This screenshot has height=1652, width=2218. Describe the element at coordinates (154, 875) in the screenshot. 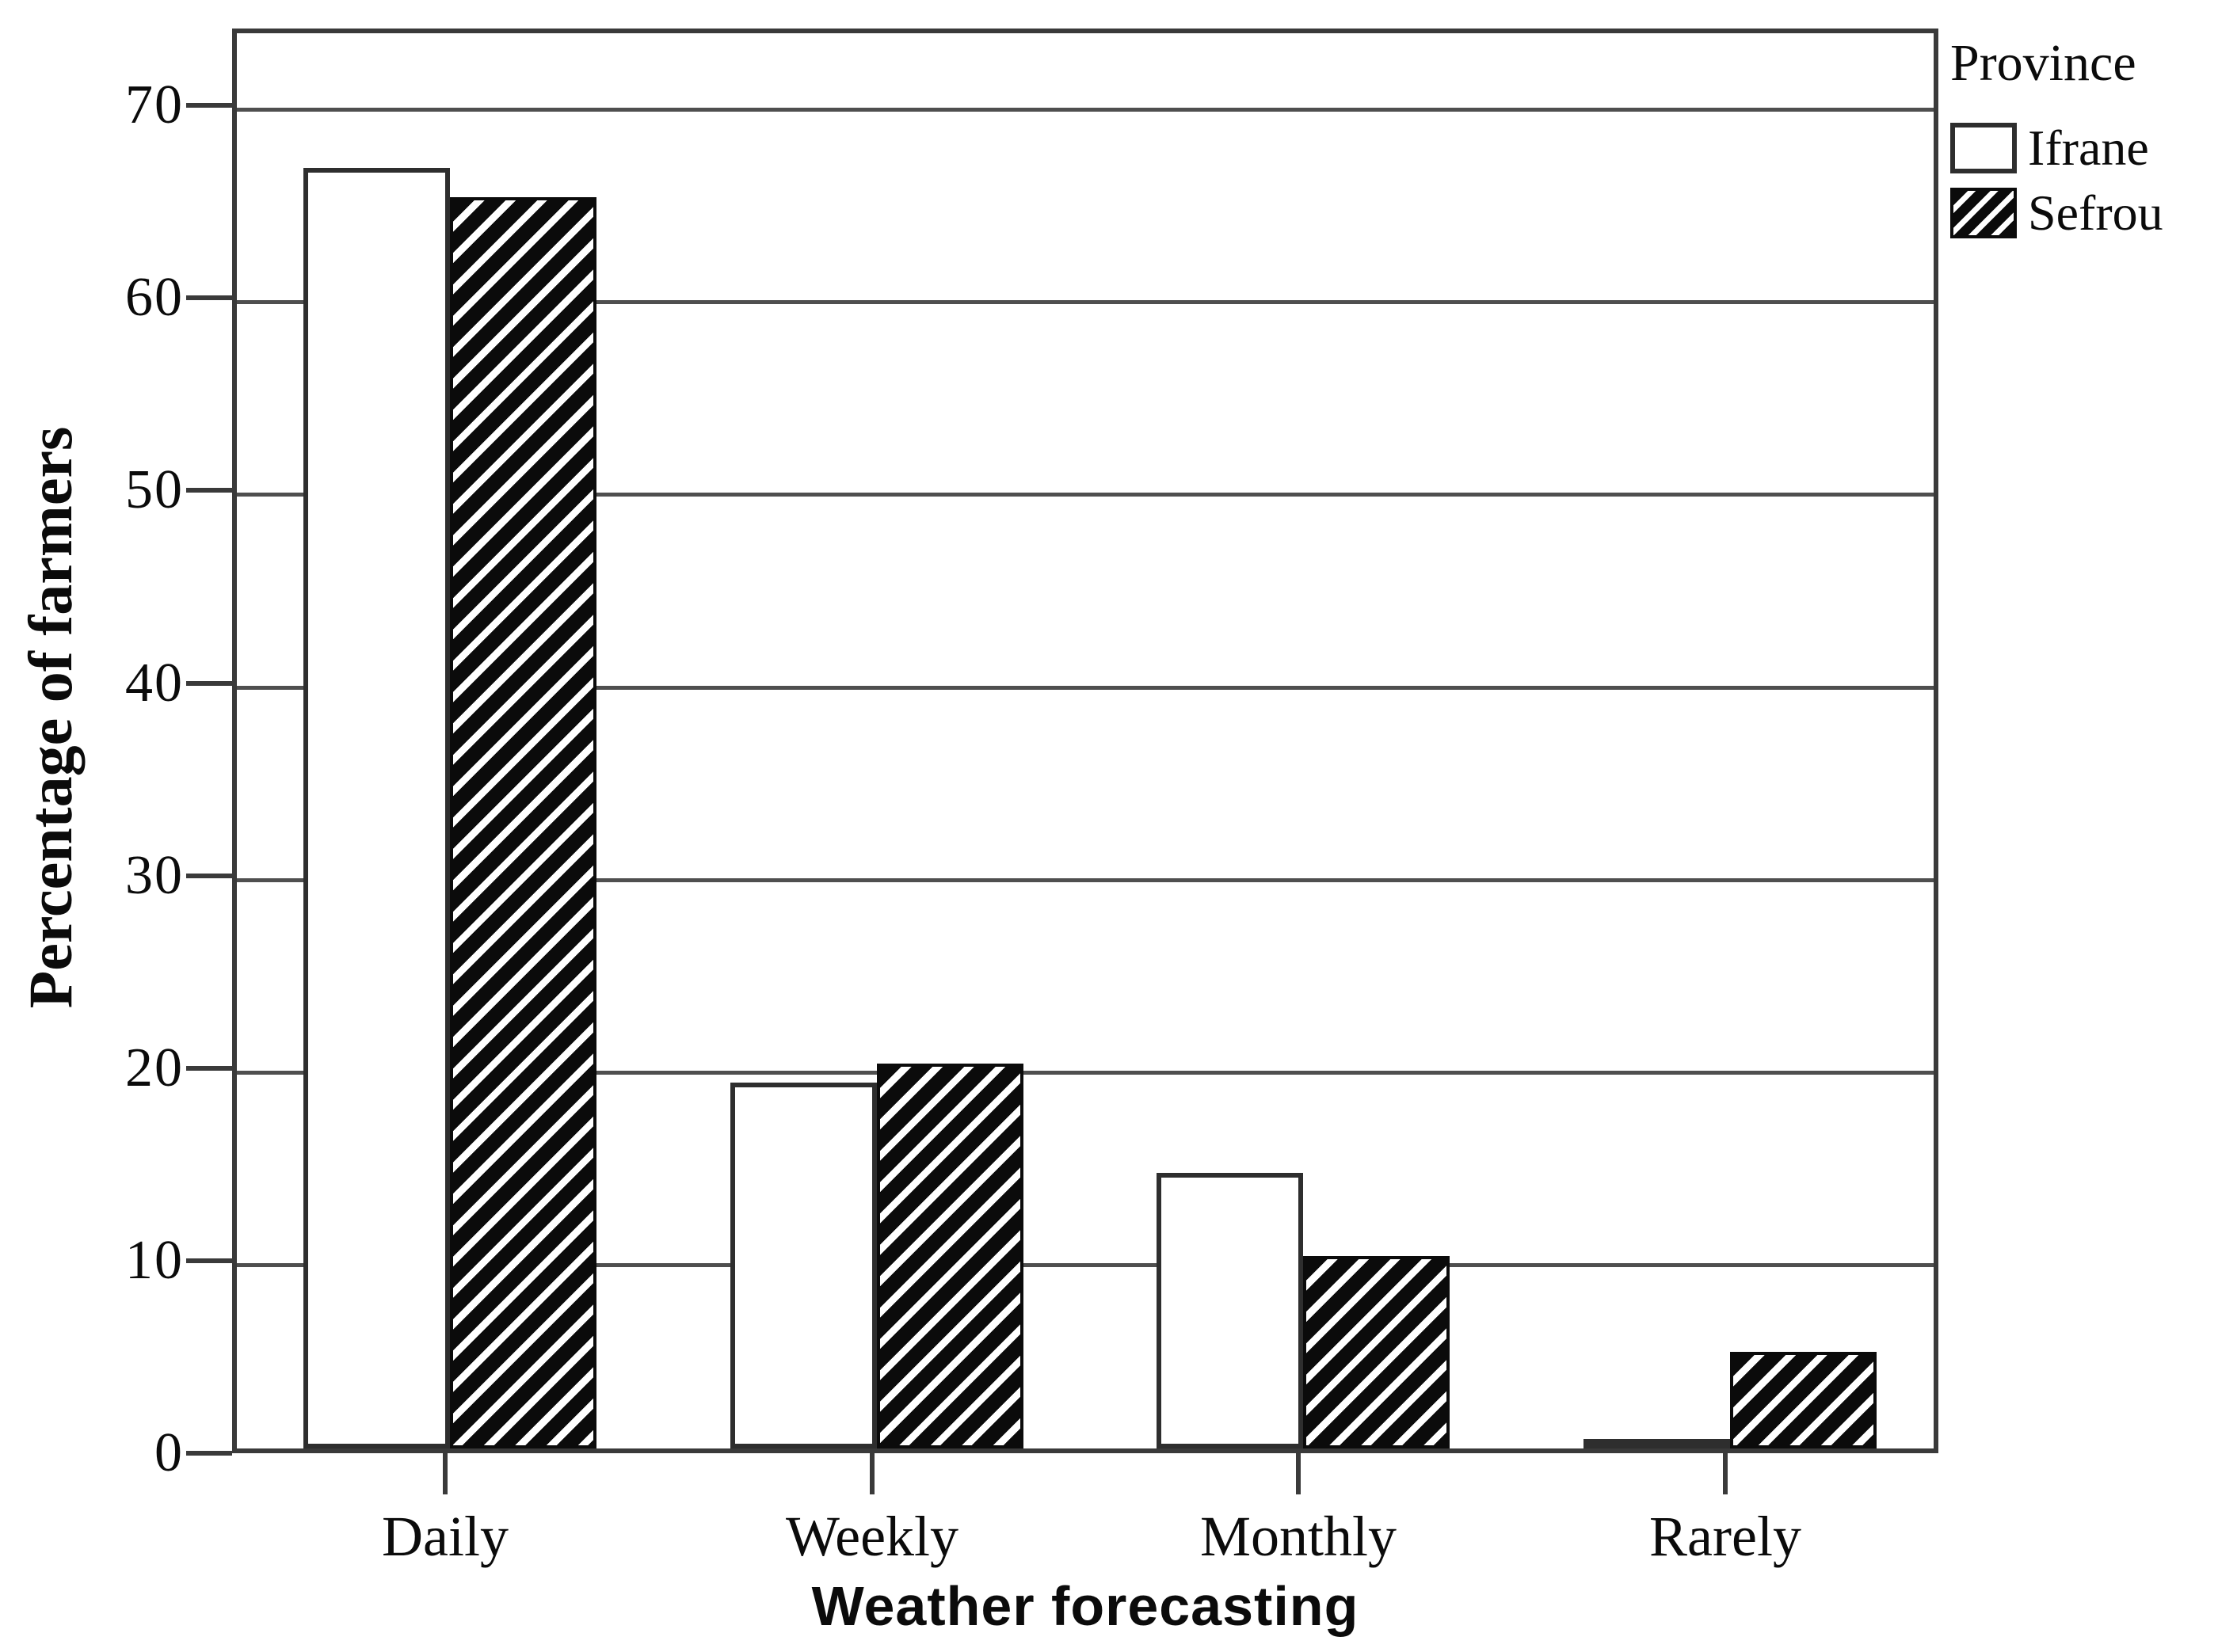

I see `y-tick-label-30: 30` at that location.